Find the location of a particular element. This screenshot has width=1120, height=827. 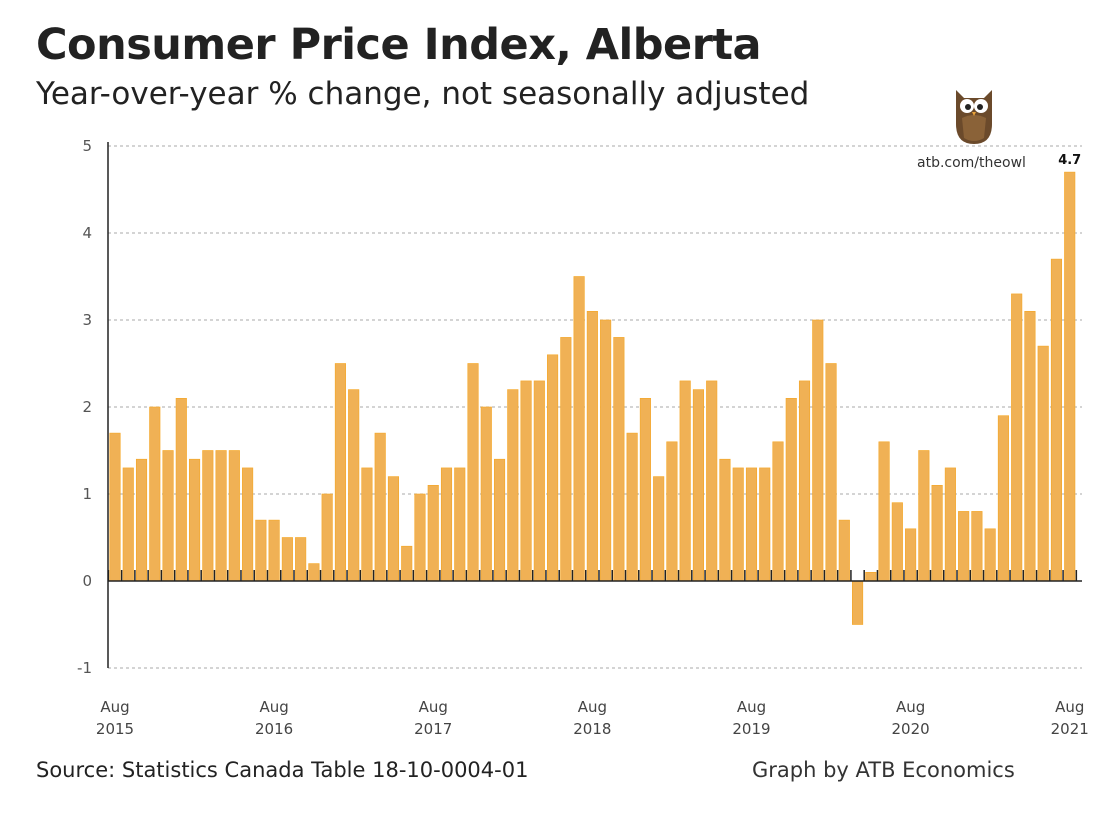

y-tick-label: 0 is located at coordinates (87, 581).